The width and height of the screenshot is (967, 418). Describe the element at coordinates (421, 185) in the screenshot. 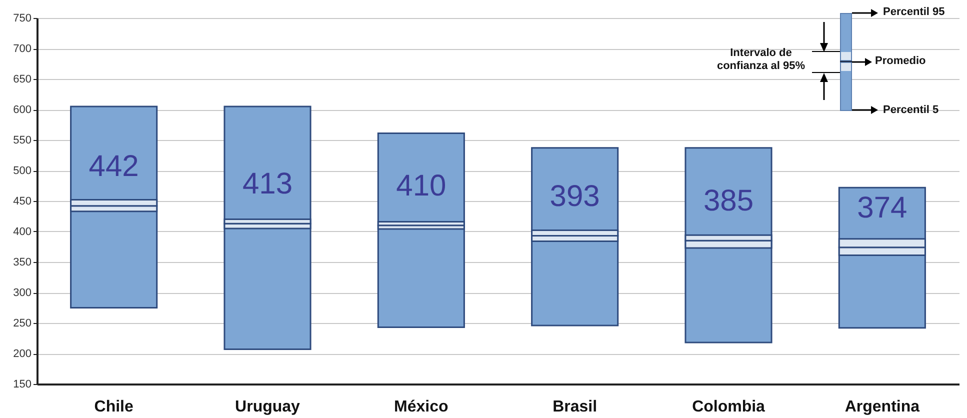

I see `annotation: 410` at that location.